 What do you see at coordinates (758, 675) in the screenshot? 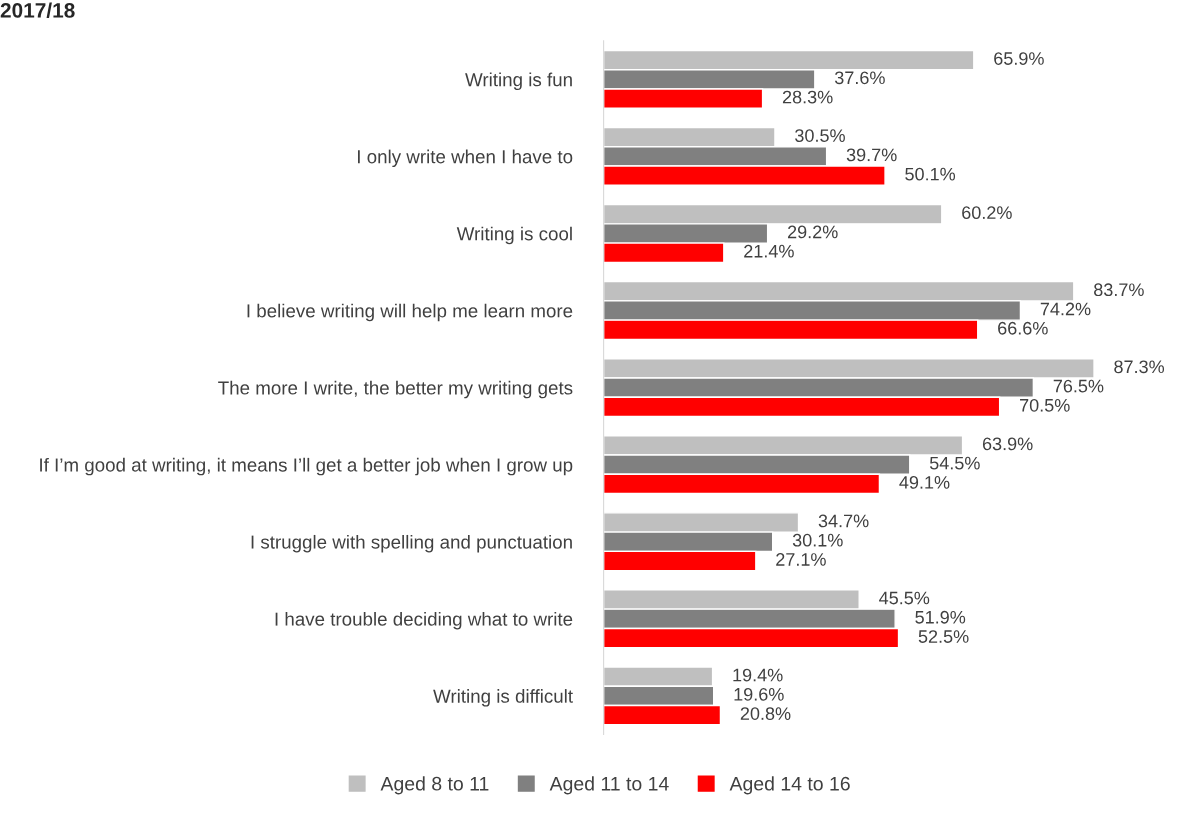
I see `data-label: 19.4%` at bounding box center [758, 675].